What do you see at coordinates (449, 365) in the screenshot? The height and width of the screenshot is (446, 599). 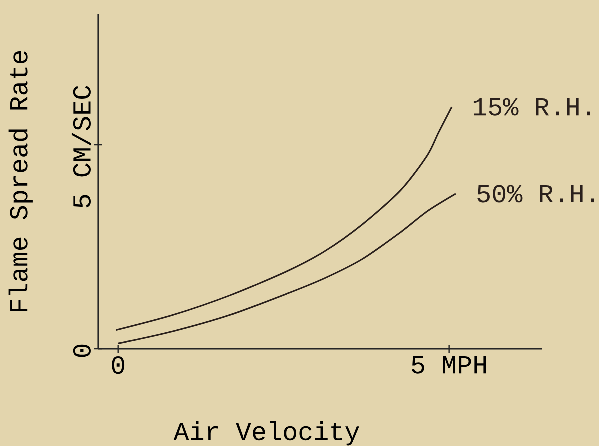 I see `x-tick-label: 5 MPH` at bounding box center [449, 365].